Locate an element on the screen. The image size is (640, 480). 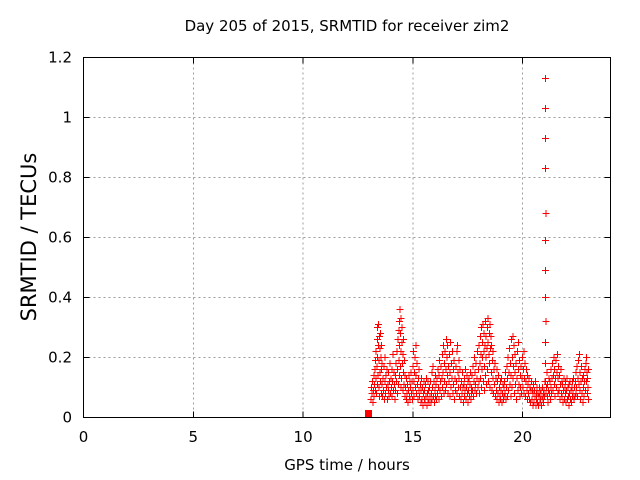
x-axis-label: GPS time / hours is located at coordinates (347, 465).